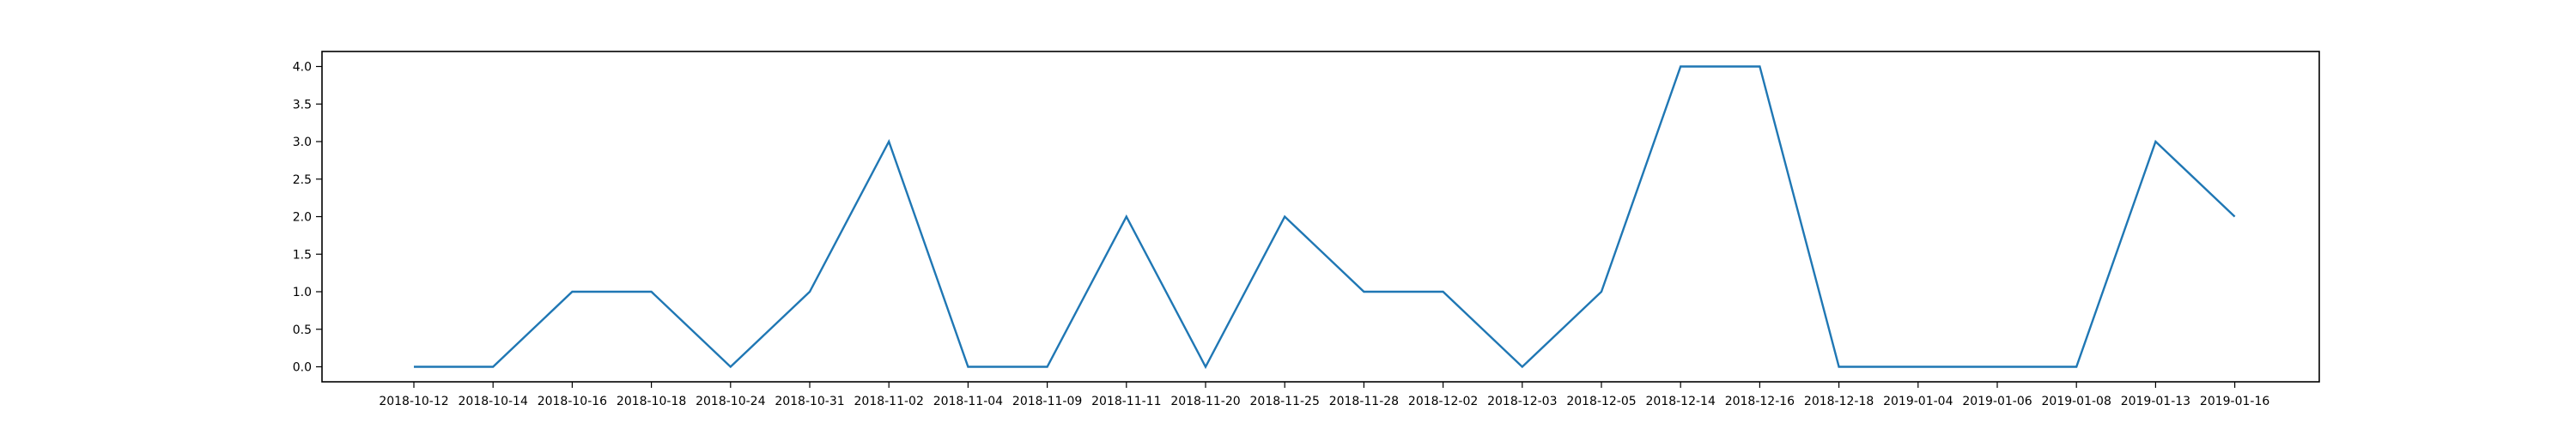 Image resolution: width=2576 pixels, height=429 pixels. I want to click on x-tick-label: 2018-12-02, so click(1443, 401).